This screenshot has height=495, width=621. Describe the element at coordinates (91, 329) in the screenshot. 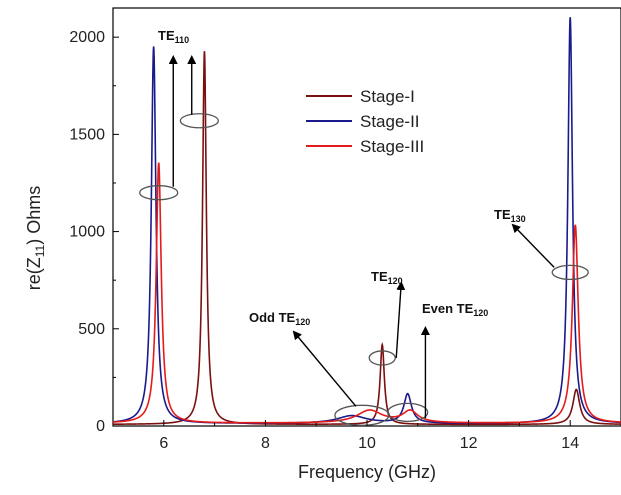

I see `y-tick-label: 500` at that location.